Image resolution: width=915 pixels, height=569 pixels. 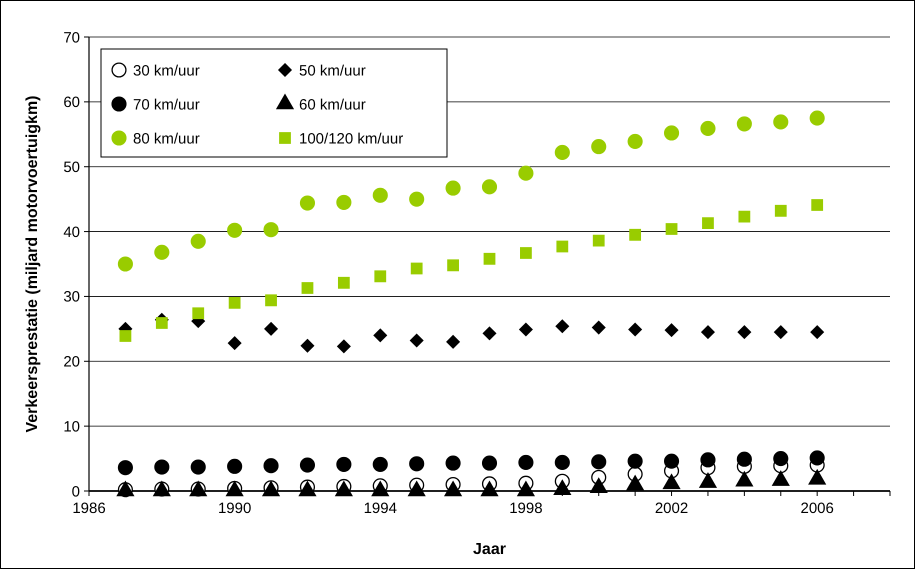 I want to click on legend-label: 100/120 km/uur, so click(x=351, y=139).